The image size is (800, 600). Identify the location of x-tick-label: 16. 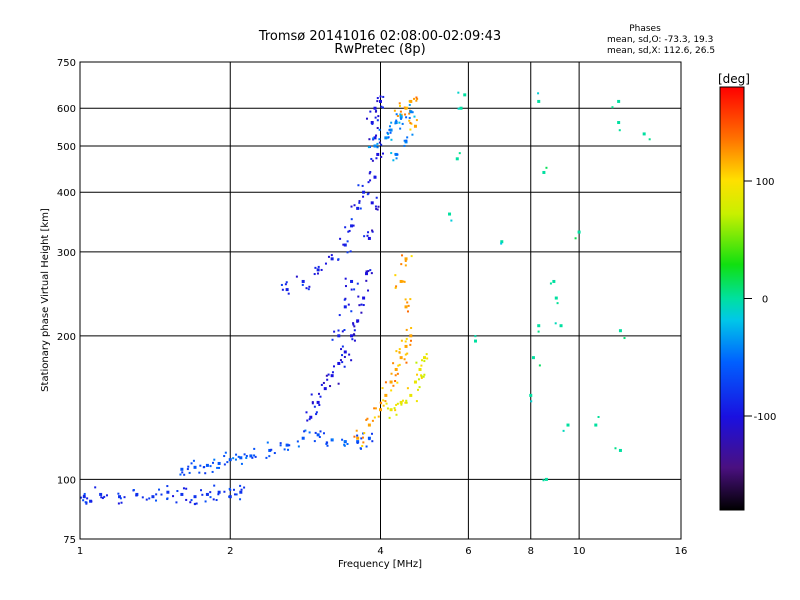
(681, 551).